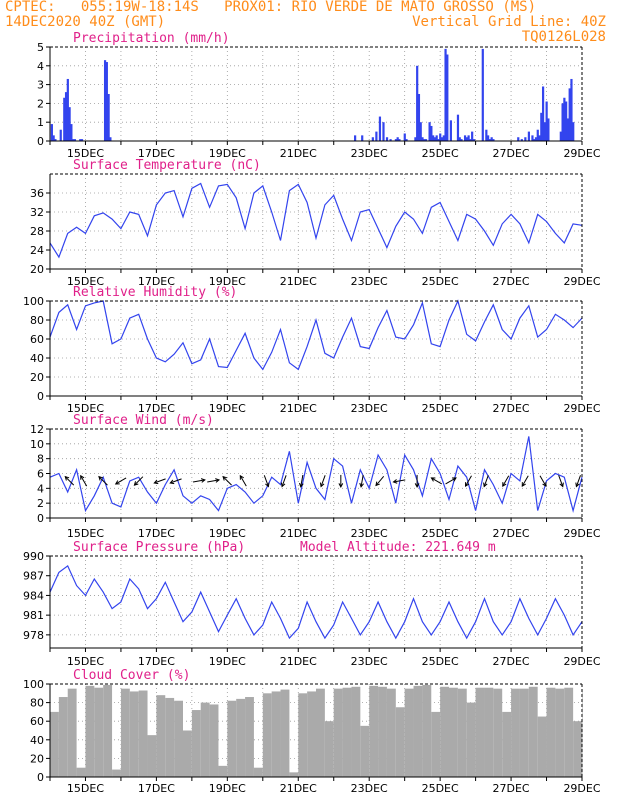  Describe the element at coordinates (37, 339) in the screenshot. I see `y-tick-label: 60` at that location.